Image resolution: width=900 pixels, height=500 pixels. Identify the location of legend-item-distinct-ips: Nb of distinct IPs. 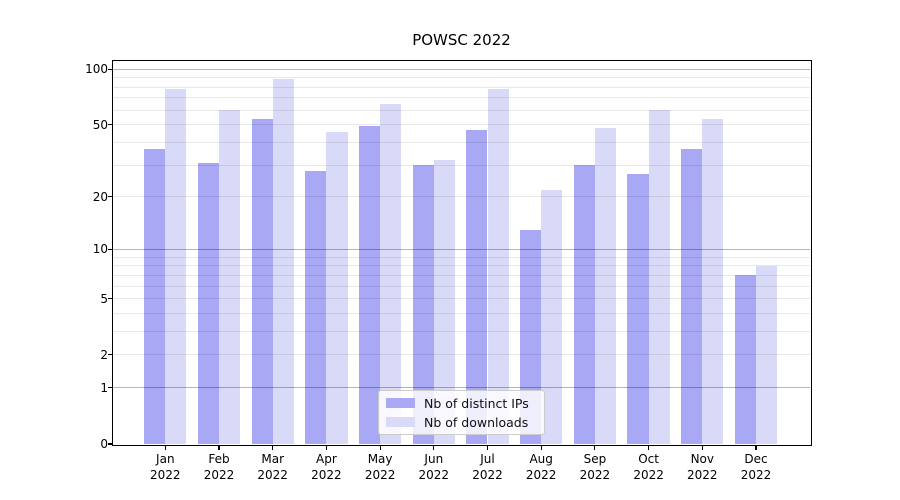
(461, 403).